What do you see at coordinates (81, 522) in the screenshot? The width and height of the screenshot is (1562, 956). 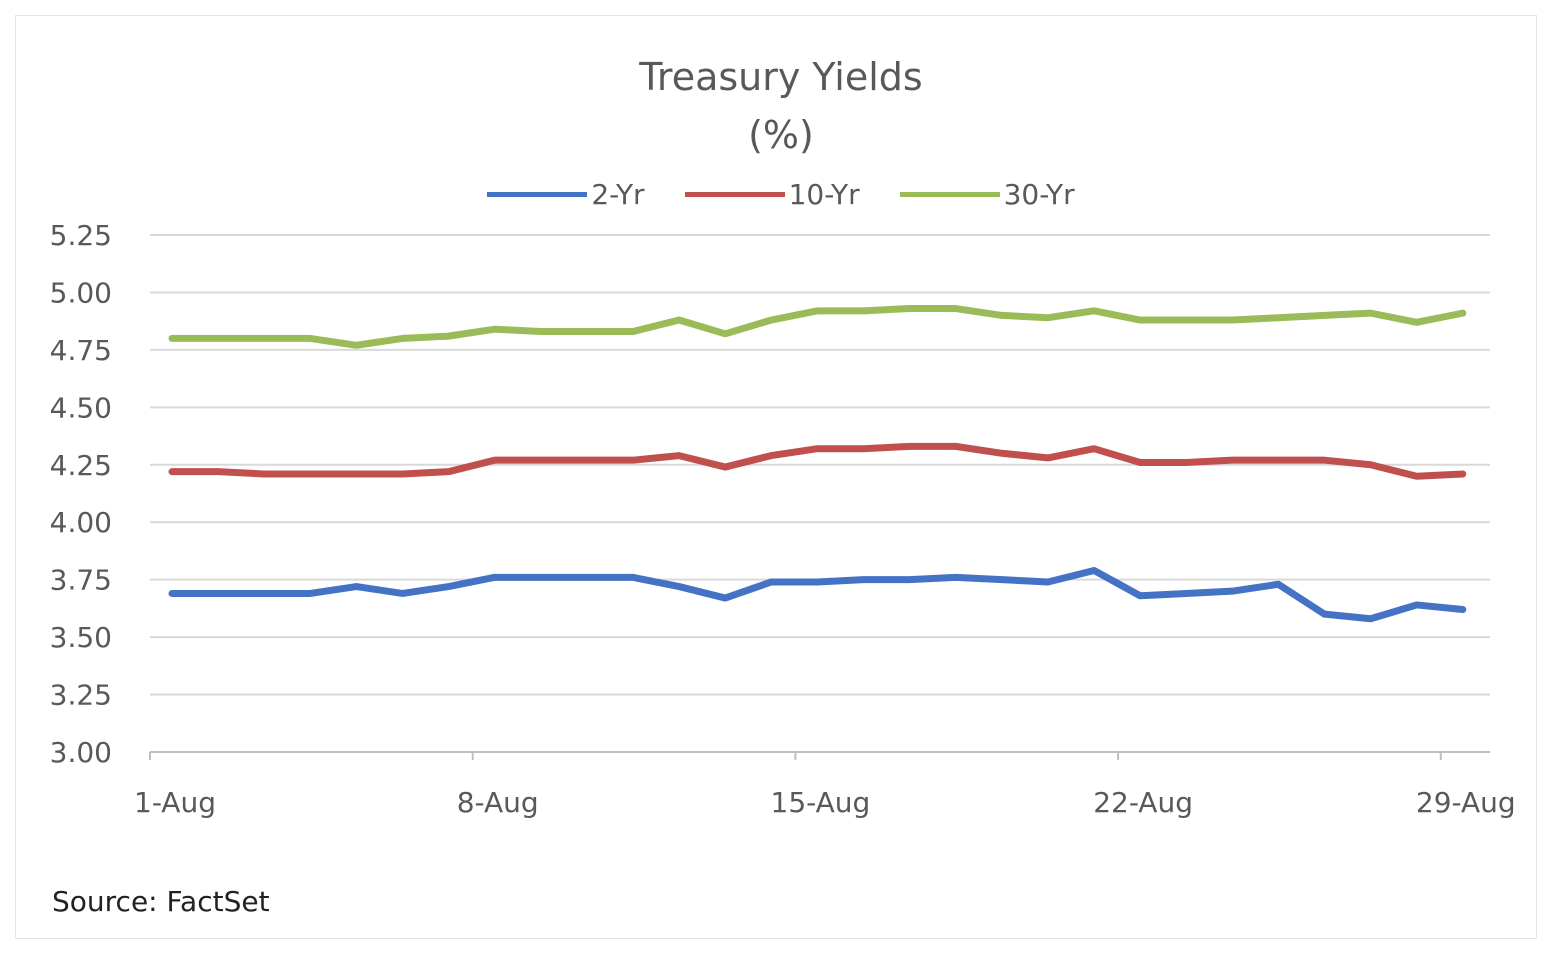 I see `y-tick-label: 4.00` at bounding box center [81, 522].